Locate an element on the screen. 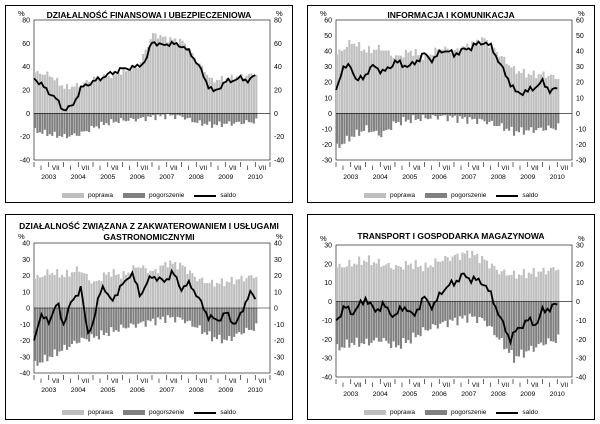 The image size is (600, 424). unit-label-left: % is located at coordinates (323, 238).